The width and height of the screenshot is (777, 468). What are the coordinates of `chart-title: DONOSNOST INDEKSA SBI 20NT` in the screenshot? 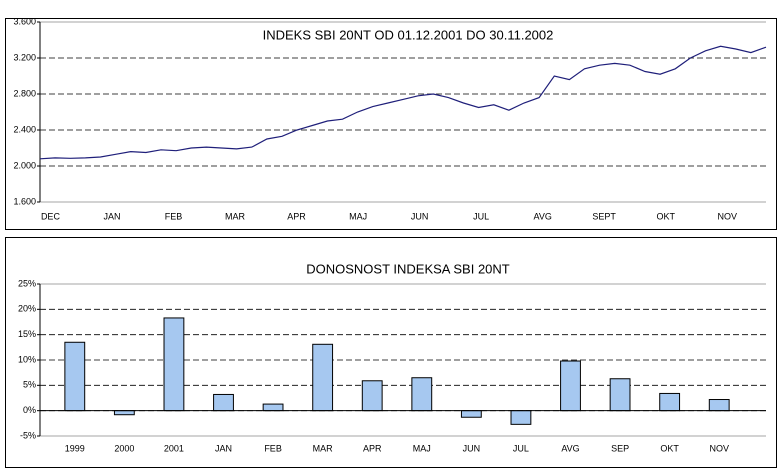 It's located at (408, 268).